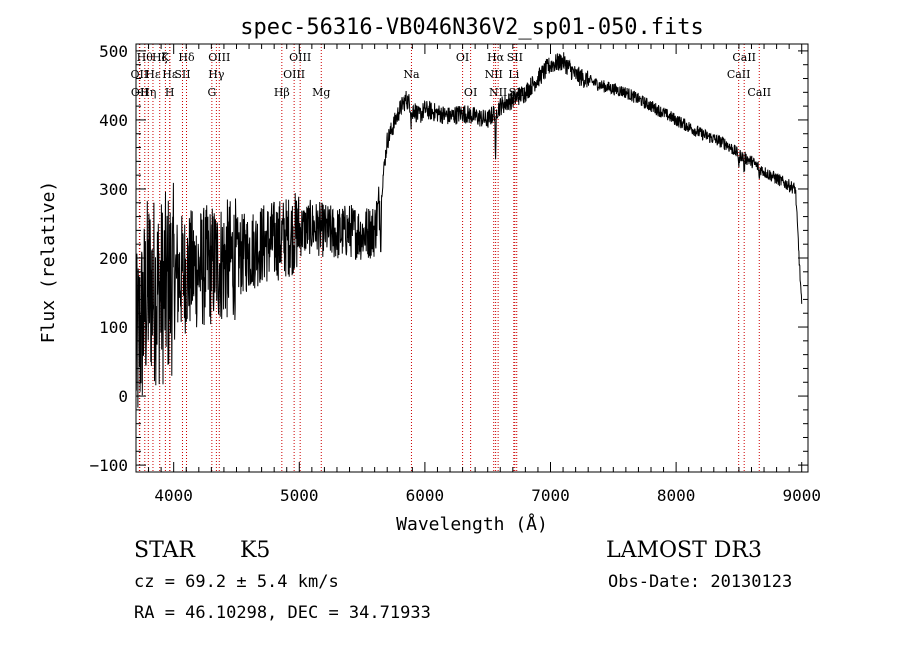 The image size is (900, 649). What do you see at coordinates (472, 27) in the screenshot?
I see `chart-title: spec-56316-VB046N36V2_sp01-050.fits` at bounding box center [472, 27].